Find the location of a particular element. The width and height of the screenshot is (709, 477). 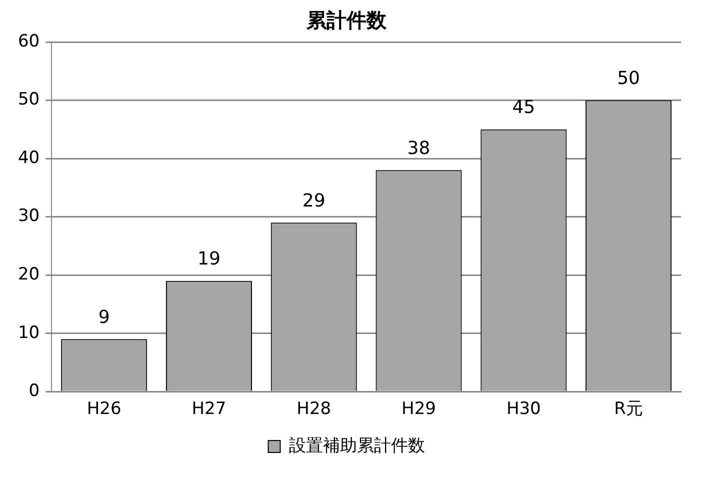

data-label: 38 is located at coordinates (418, 148).